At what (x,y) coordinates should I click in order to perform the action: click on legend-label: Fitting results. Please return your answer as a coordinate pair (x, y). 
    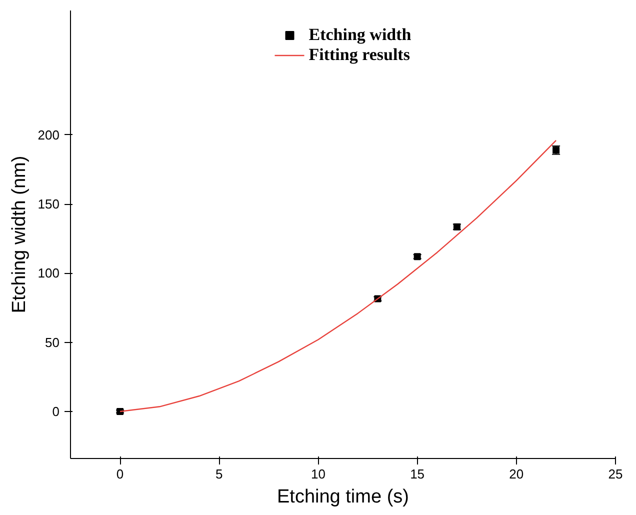
    Looking at the image, I should click on (359, 55).